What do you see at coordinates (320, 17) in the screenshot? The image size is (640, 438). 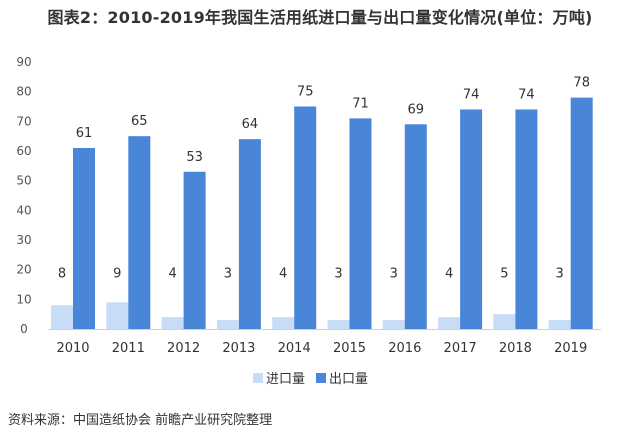 I see `chart-title: 图表2：2010-2019年我国生活用纸进口量与出口量变化情况(单位：万吨)` at bounding box center [320, 17].